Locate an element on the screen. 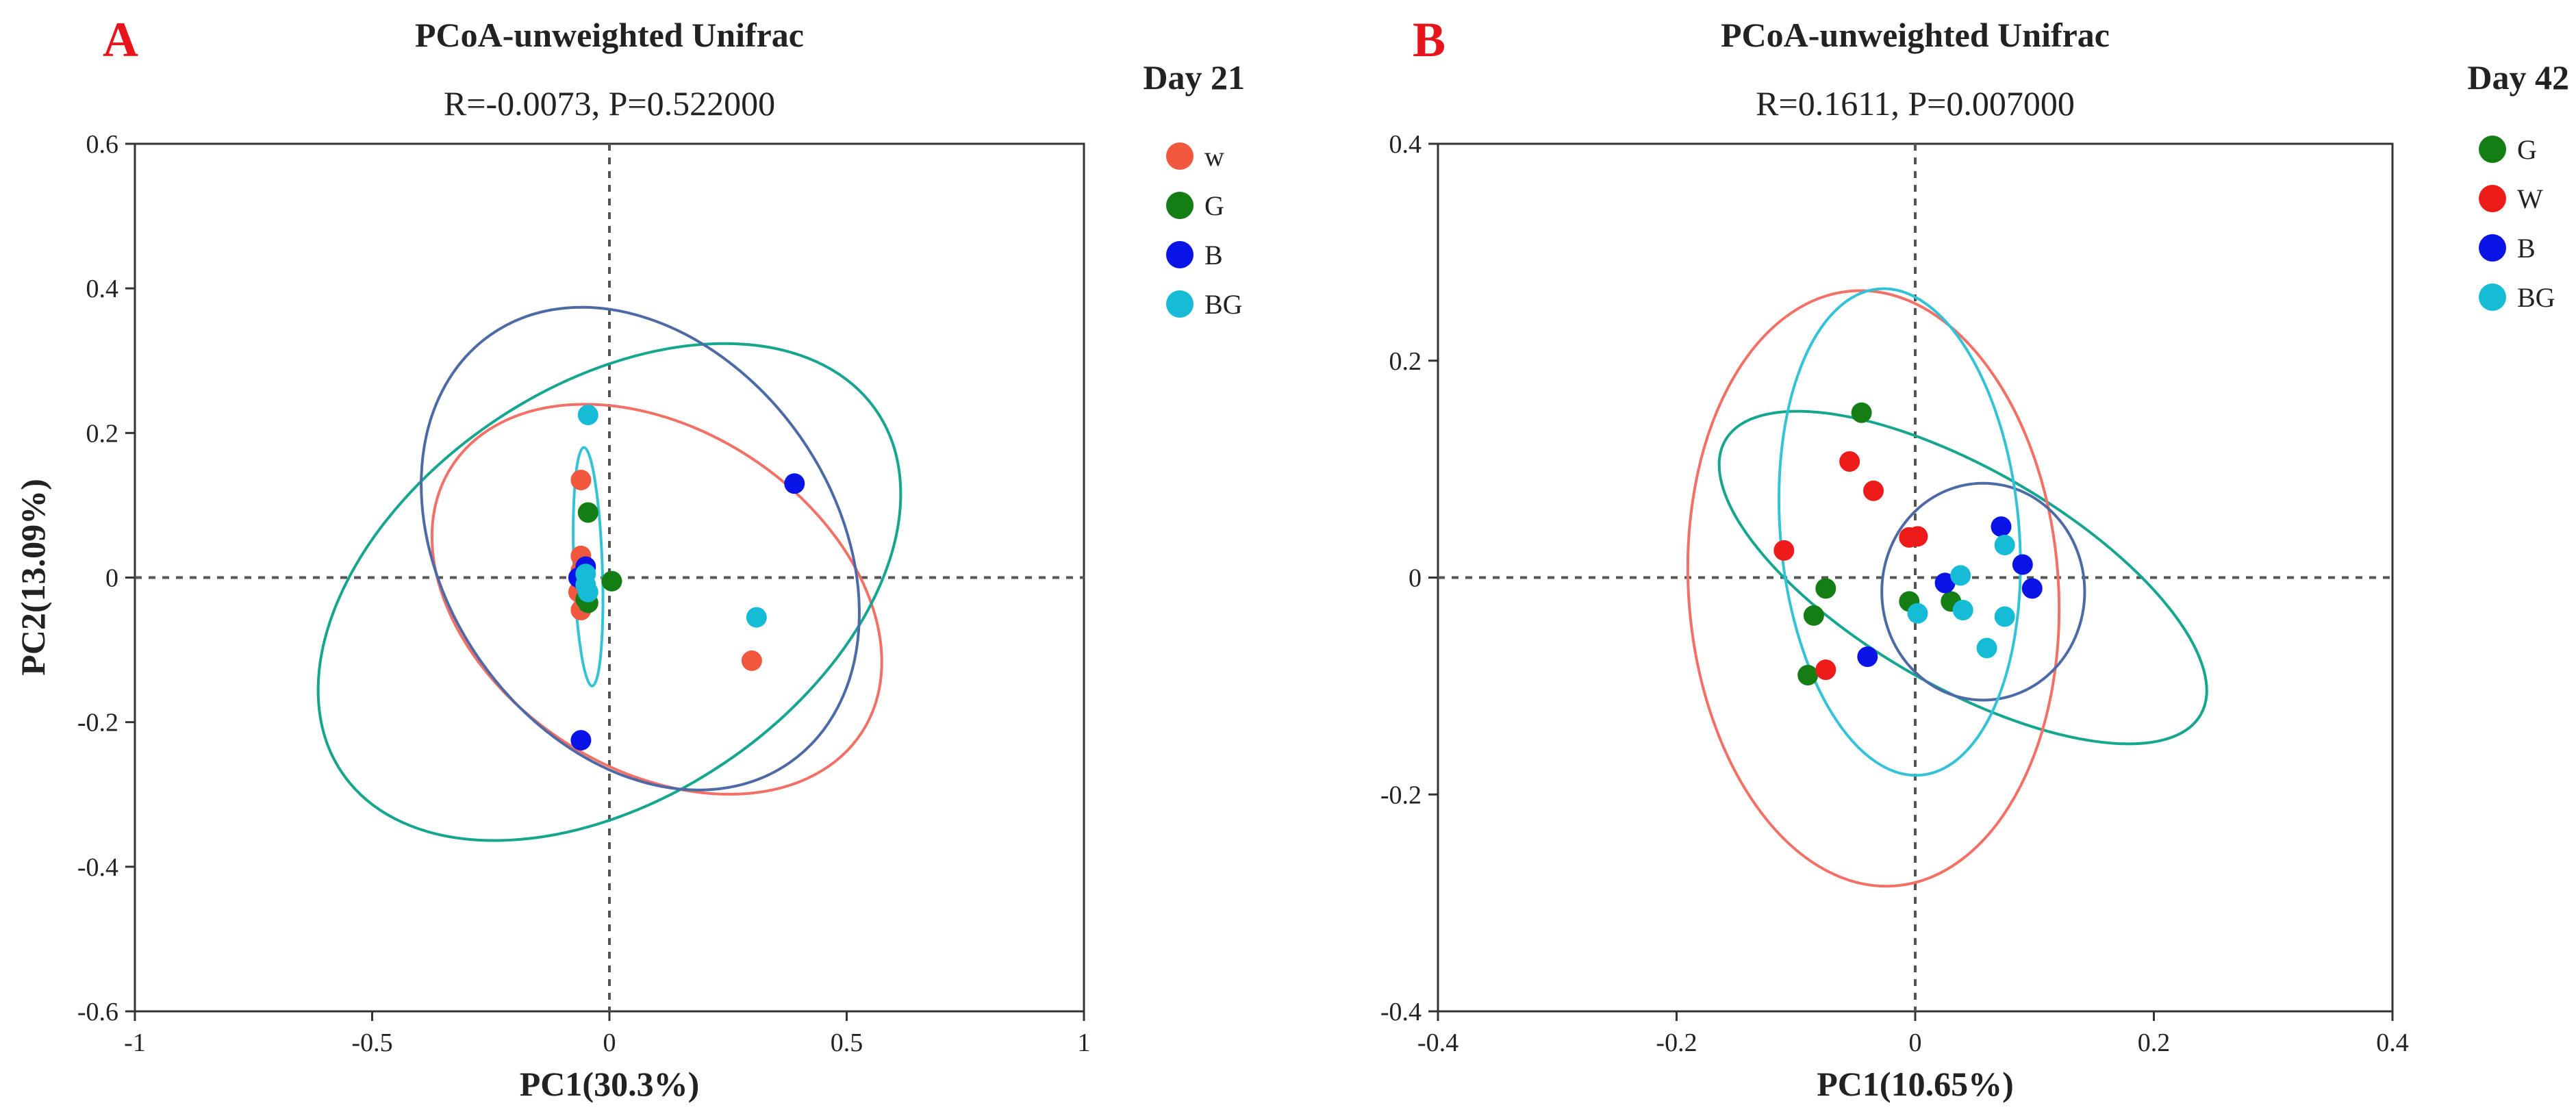 This screenshot has height=1112, width=2576. panel-b-ellipse-b is located at coordinates (1983, 591).